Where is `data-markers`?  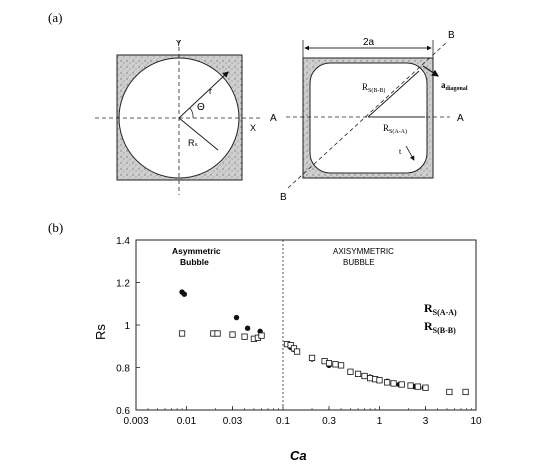
data-markers is located at coordinates (323, 342).